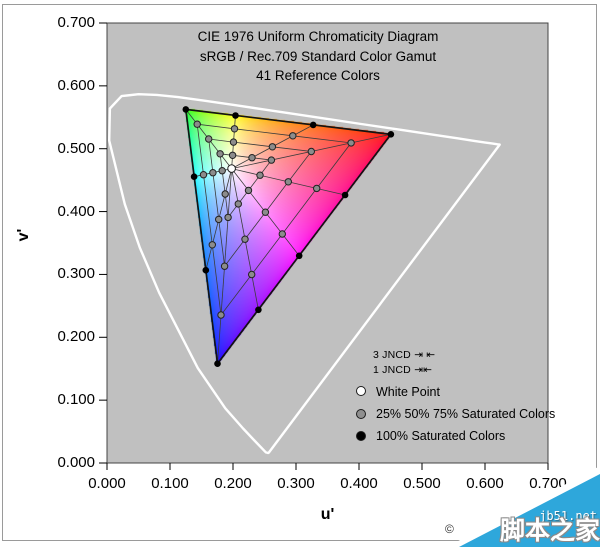 The height and width of the screenshot is (547, 600). Describe the element at coordinates (76, 400) in the screenshot. I see `y-tick-label: 0.100` at that location.